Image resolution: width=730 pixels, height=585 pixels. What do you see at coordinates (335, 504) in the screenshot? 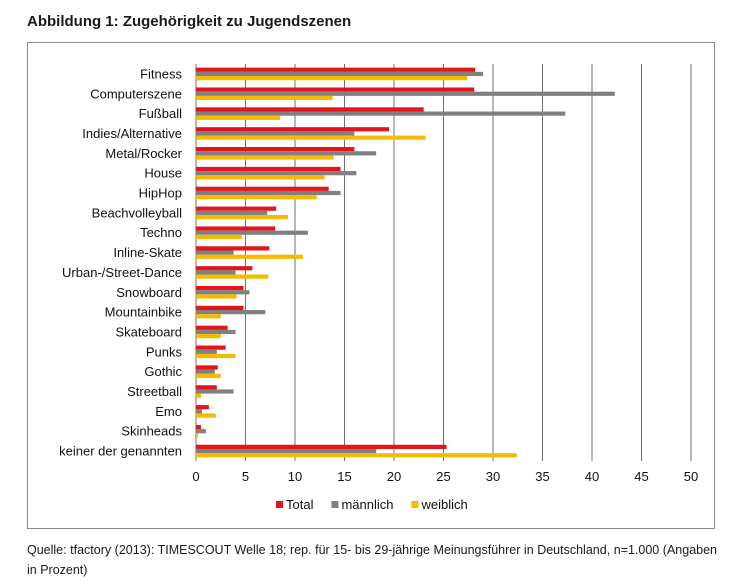
I see `legend-swatch-männlich` at bounding box center [335, 504].